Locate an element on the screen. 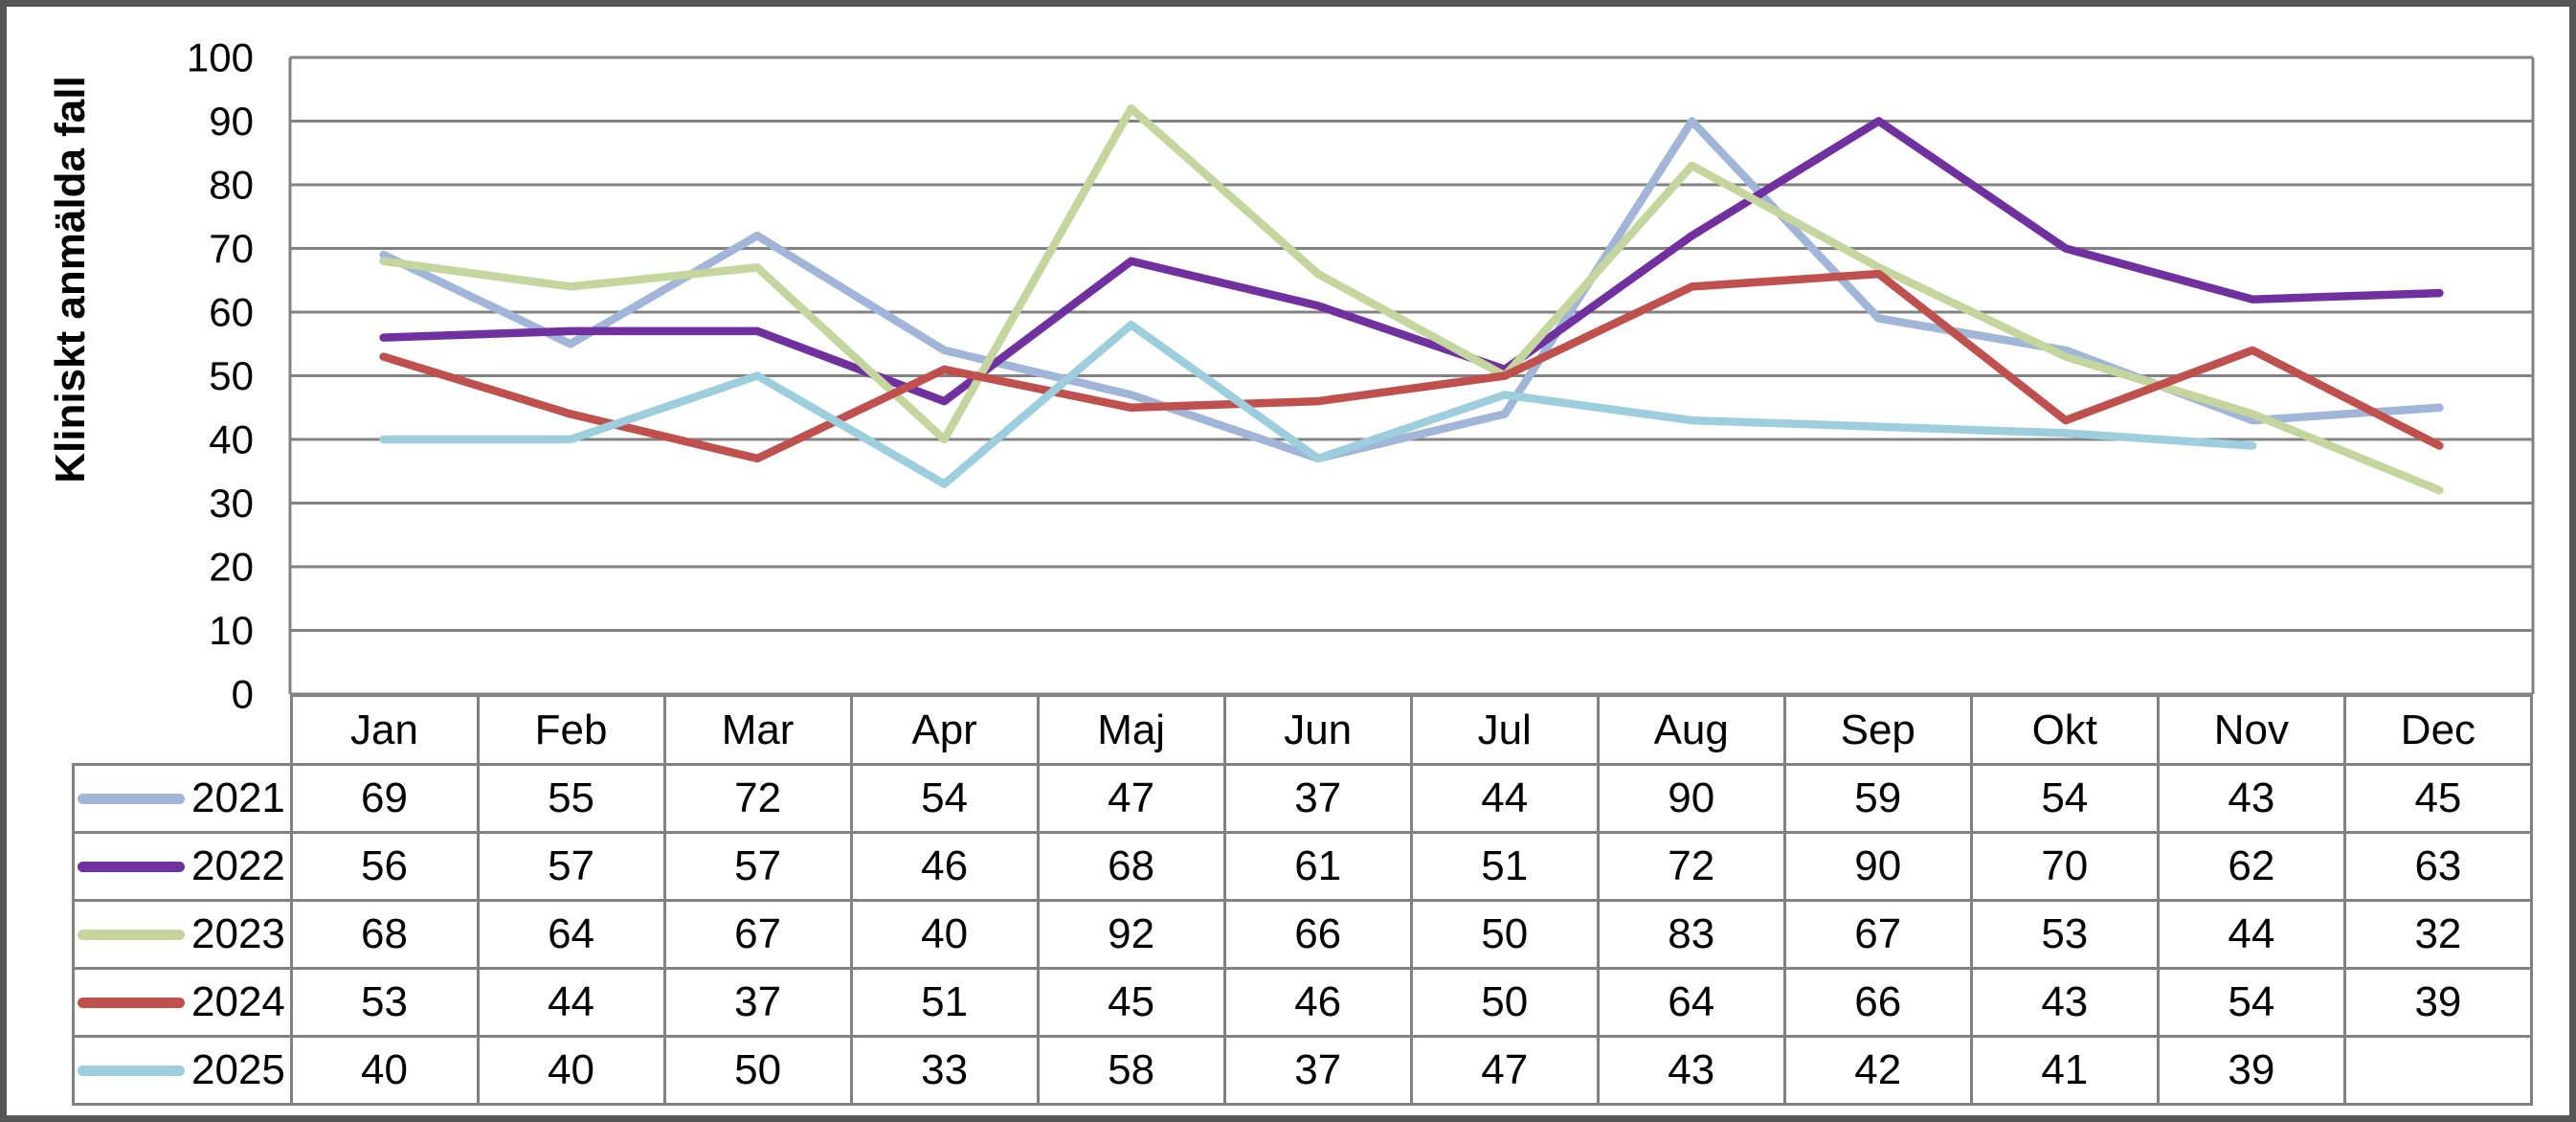 This screenshot has height=1122, width=2576. month-header: Maj is located at coordinates (1131, 730).